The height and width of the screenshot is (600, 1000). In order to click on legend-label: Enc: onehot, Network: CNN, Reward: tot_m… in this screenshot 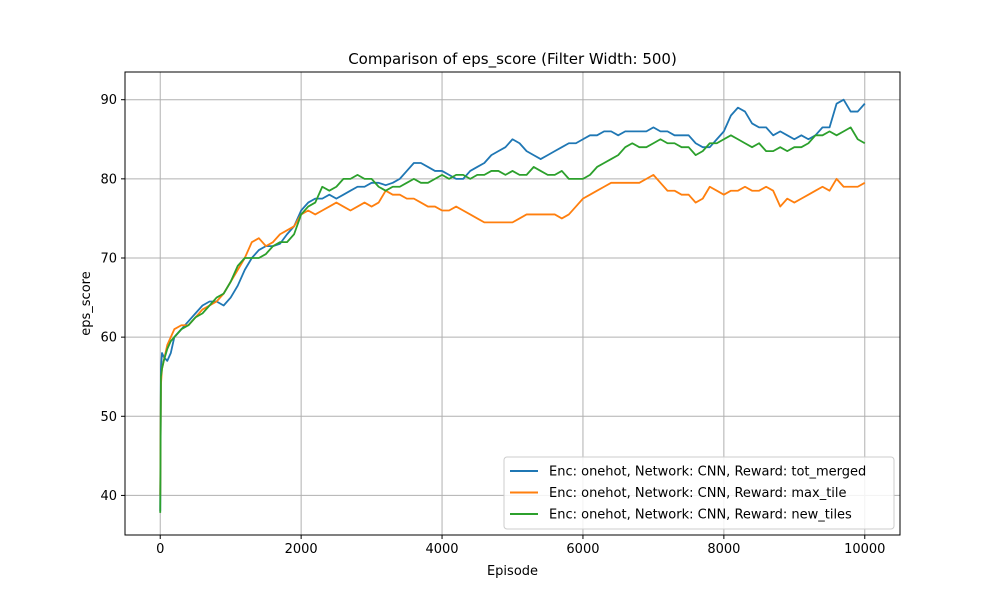, I will do `click(707, 472)`.